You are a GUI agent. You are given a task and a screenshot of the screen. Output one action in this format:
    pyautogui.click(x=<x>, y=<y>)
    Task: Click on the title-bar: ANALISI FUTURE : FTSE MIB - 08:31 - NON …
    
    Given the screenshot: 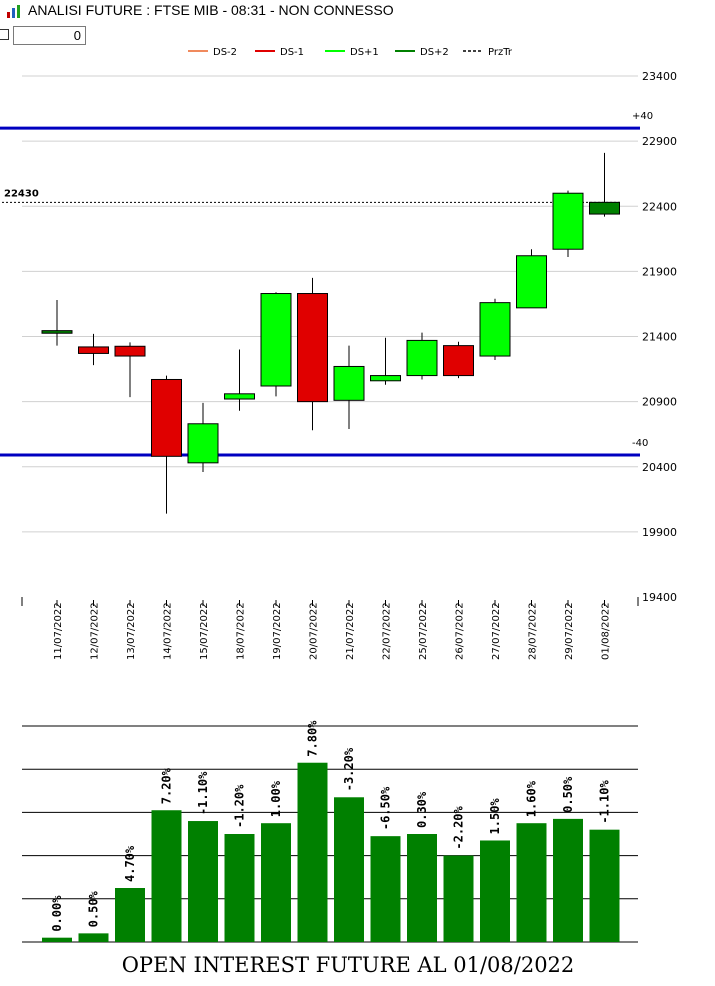 What is the action you would take?
    pyautogui.click(x=357, y=11)
    